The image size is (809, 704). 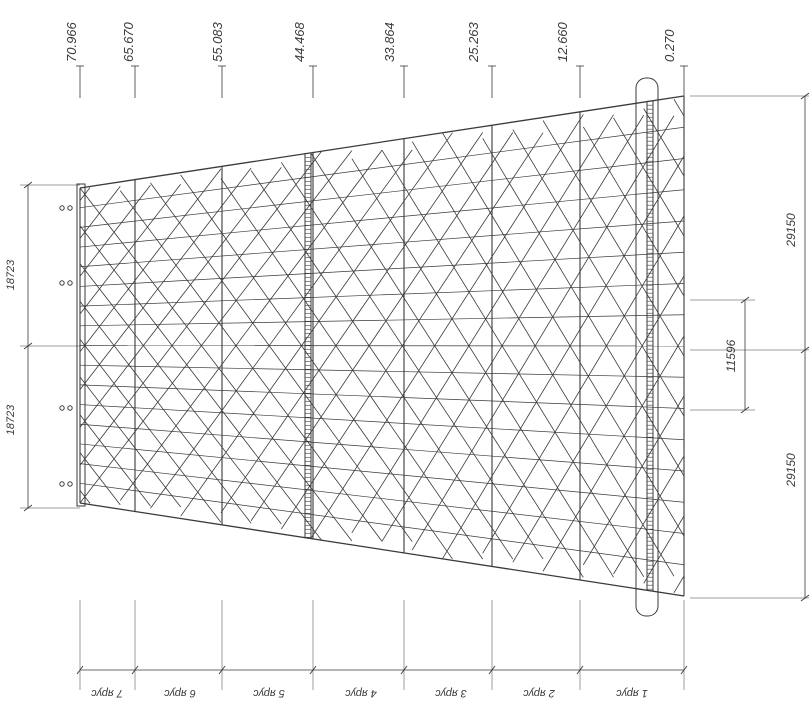 What do you see at coordinates (539, 693) in the screenshot?
I see `tier-label: 2 ярус` at bounding box center [539, 693].